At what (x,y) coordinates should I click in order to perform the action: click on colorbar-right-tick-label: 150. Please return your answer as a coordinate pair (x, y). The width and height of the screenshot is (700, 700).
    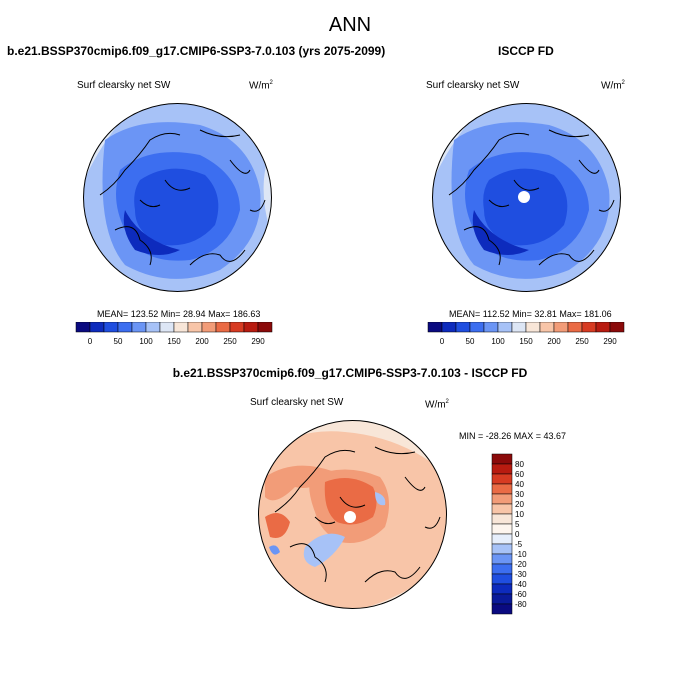
    Looking at the image, I should click on (526, 341).